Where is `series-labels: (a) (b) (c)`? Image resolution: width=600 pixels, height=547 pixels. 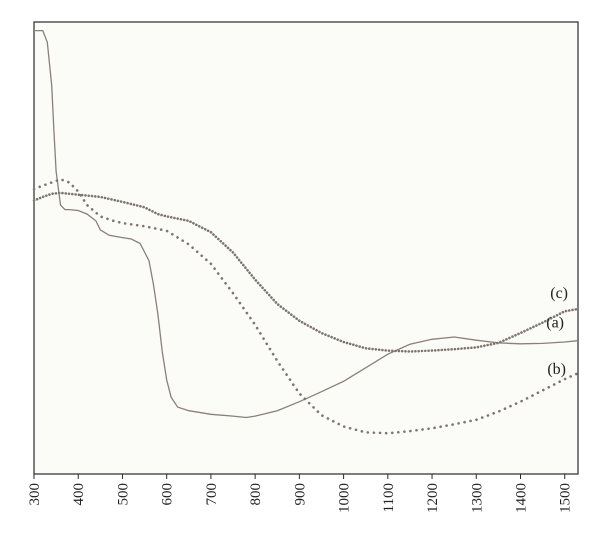
series-labels: (a) (b) (c) is located at coordinates (557, 331).